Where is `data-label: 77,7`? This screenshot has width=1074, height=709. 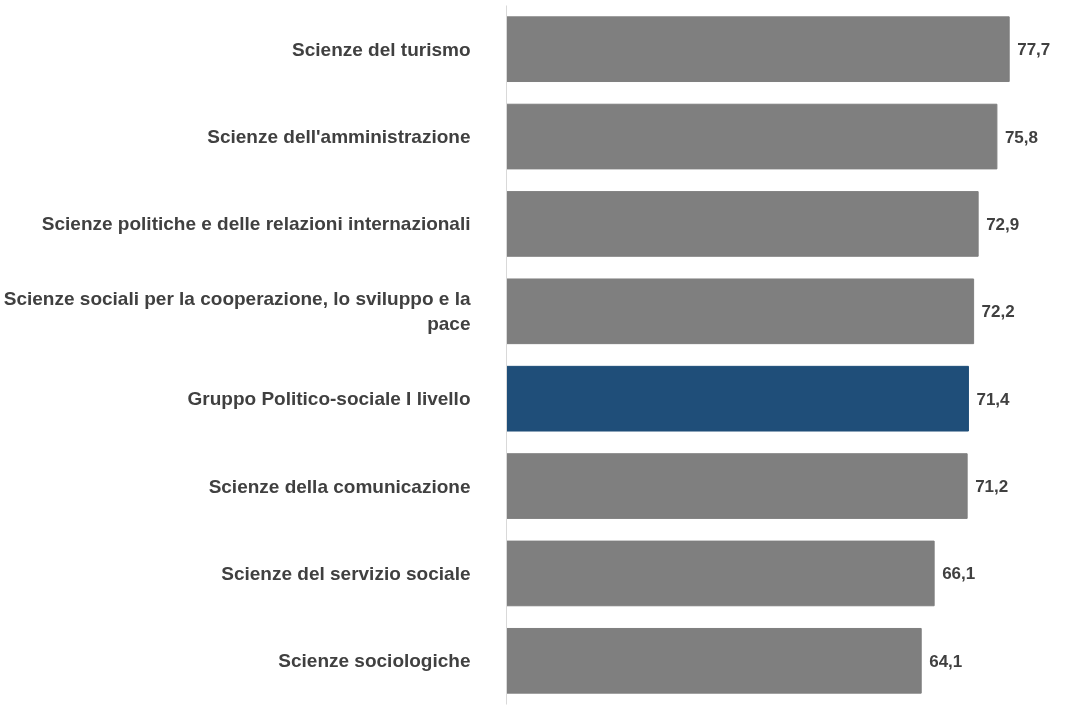
data-label: 77,7 is located at coordinates (1034, 50).